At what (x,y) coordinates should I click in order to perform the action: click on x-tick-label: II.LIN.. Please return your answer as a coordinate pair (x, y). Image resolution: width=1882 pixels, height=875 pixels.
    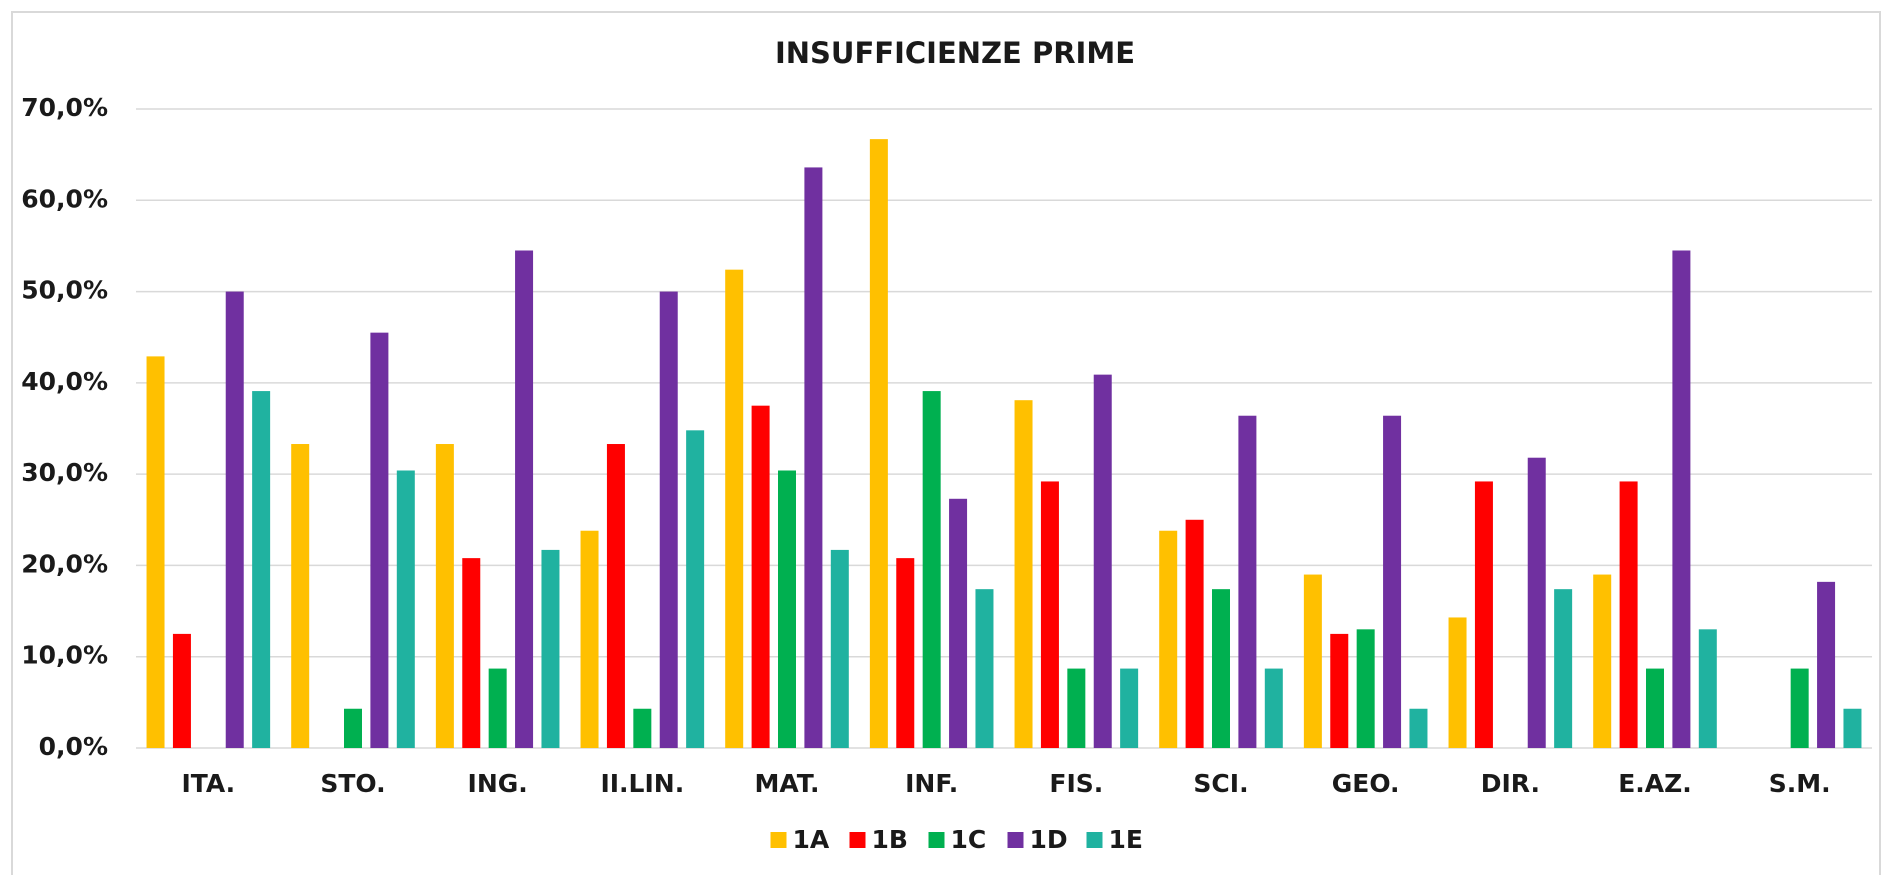
    Looking at the image, I should click on (642, 783).